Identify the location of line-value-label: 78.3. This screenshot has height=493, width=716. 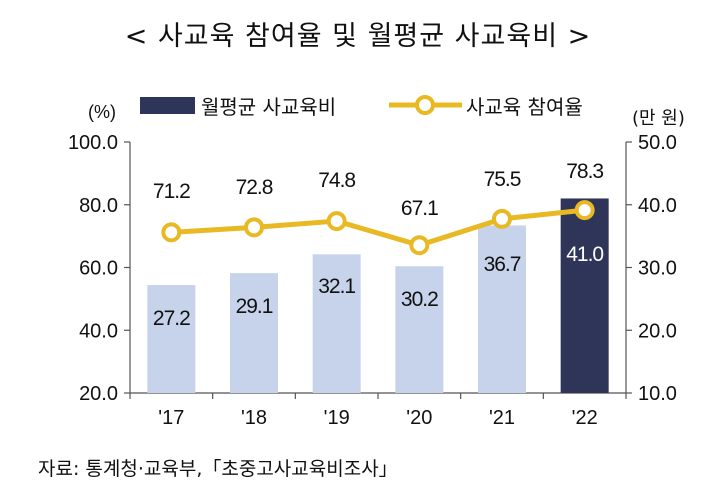
(584, 171).